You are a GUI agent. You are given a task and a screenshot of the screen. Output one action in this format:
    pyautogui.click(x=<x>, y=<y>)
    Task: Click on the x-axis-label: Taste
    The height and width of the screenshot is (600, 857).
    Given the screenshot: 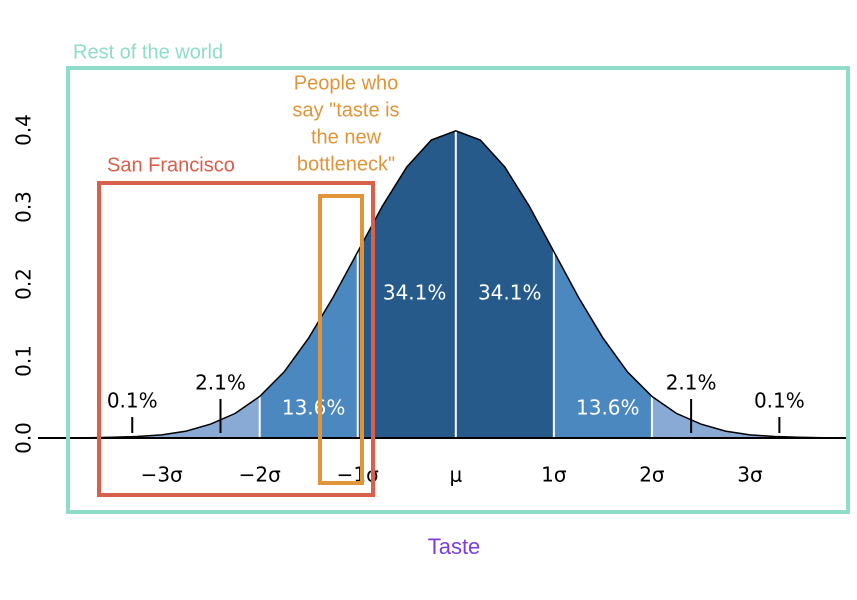 What is the action you would take?
    pyautogui.click(x=454, y=546)
    